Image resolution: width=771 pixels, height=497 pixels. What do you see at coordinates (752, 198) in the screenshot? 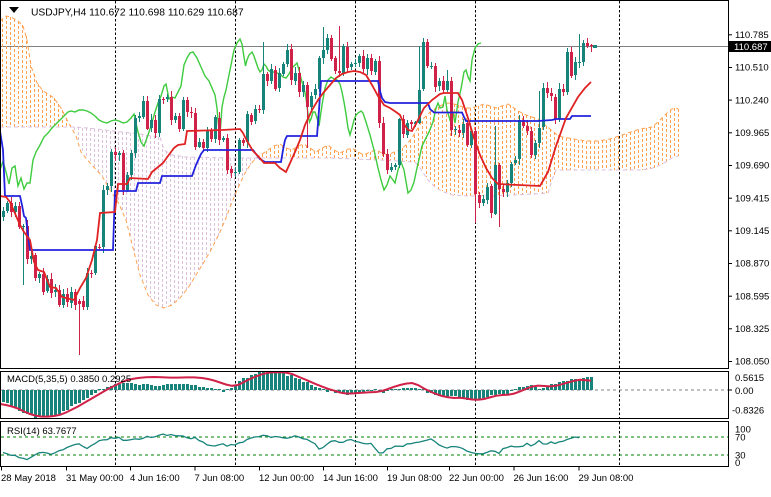
I see `svg-text: 109.415` at bounding box center [752, 198].